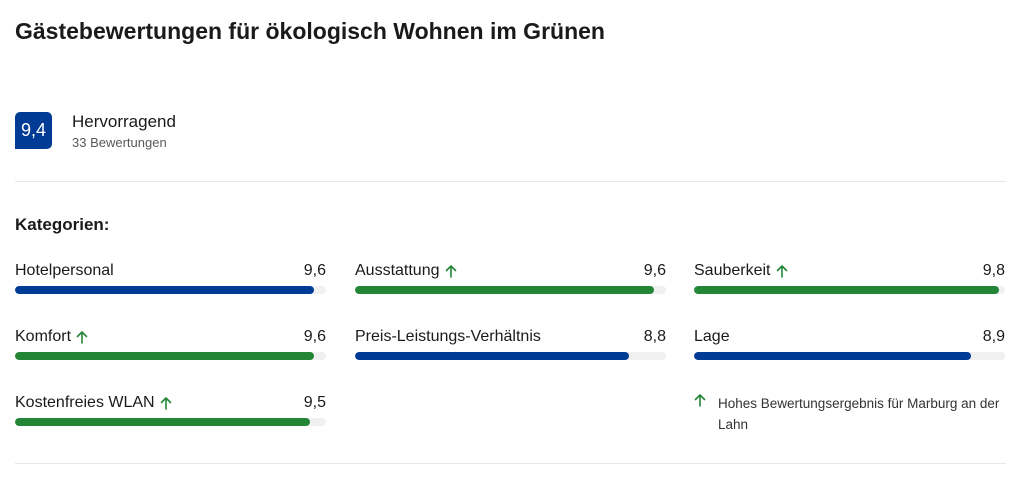 The height and width of the screenshot is (496, 1024). Describe the element at coordinates (654, 336) in the screenshot. I see `category-value: 8,8` at that location.